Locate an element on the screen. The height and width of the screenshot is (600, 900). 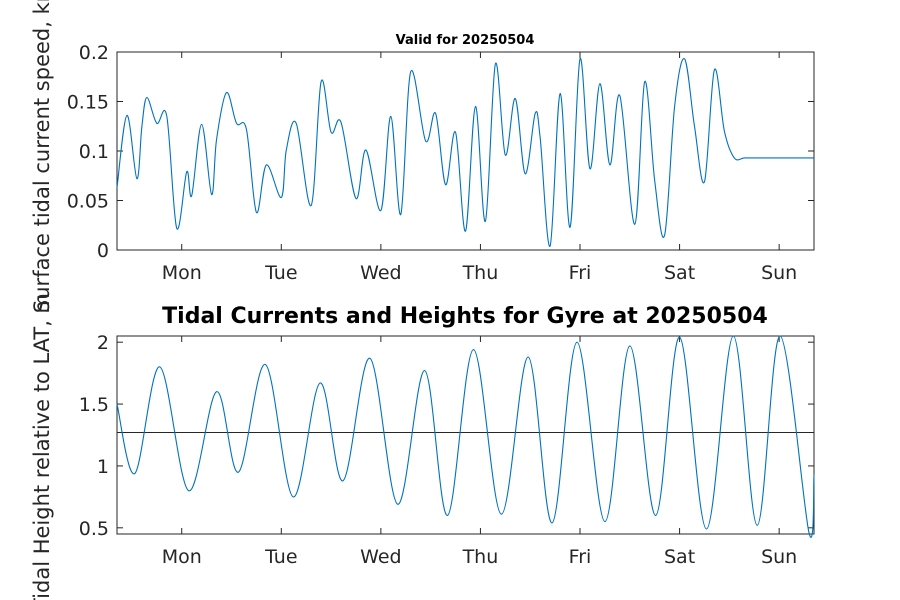
tidal-height-x-tick-label: Fri is located at coordinates (580, 557).